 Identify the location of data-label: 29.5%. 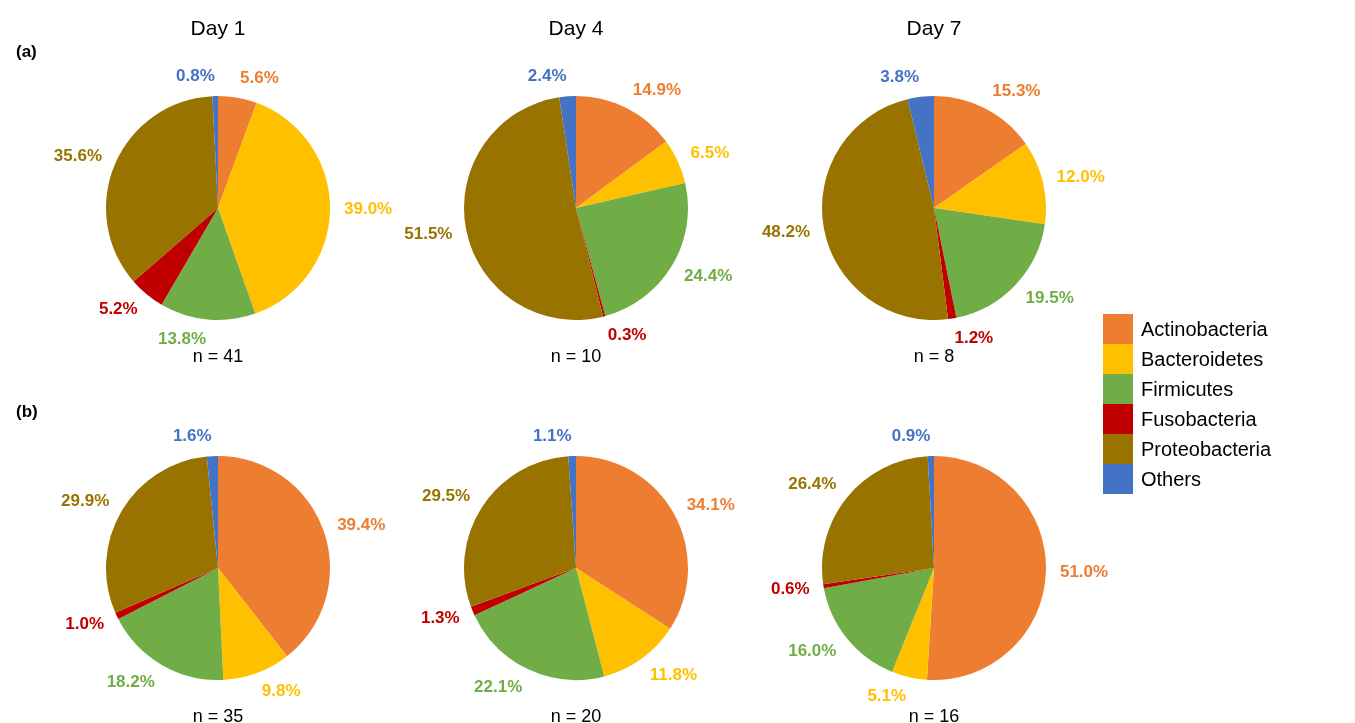
(446, 496).